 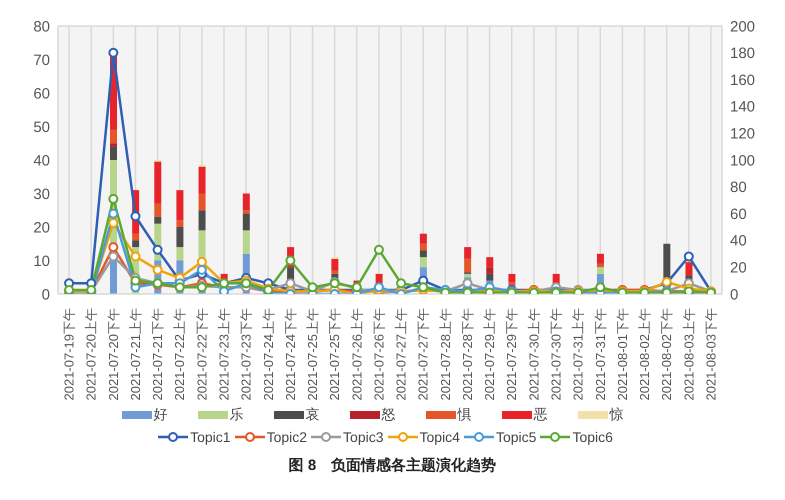 I want to click on x-tick-label: 2021-07-22上午, so click(x=180, y=354).